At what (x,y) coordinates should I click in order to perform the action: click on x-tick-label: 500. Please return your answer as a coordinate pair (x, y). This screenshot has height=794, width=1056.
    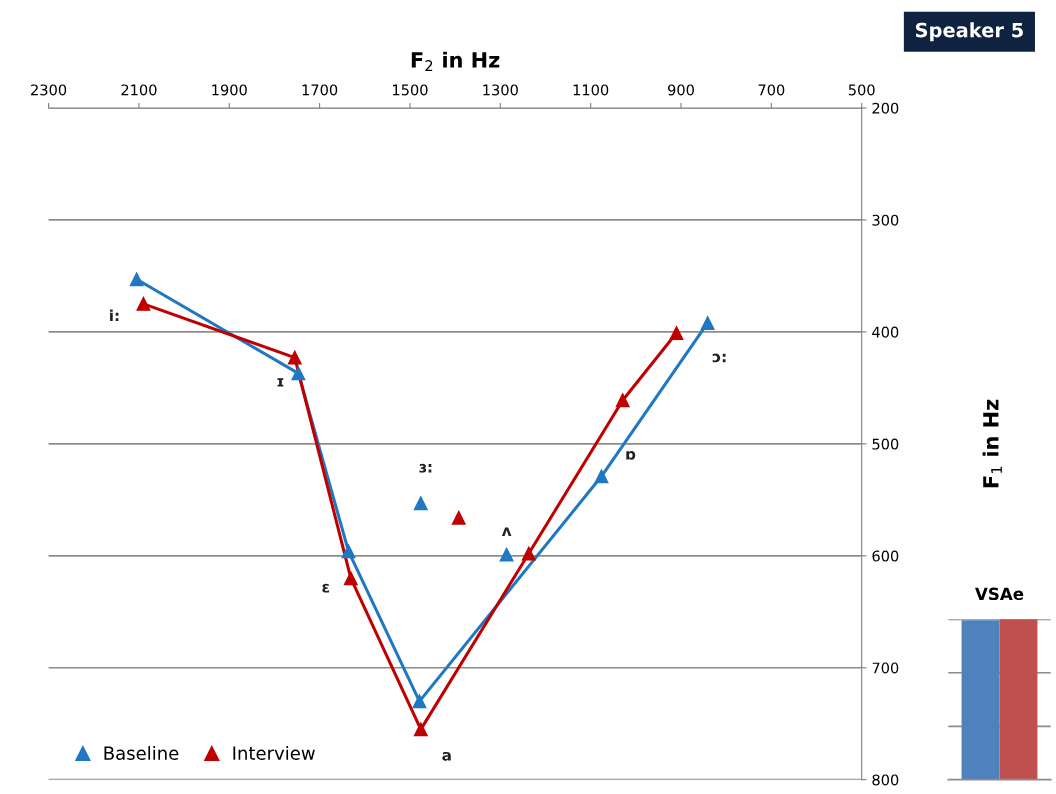
    Looking at the image, I should click on (861, 90).